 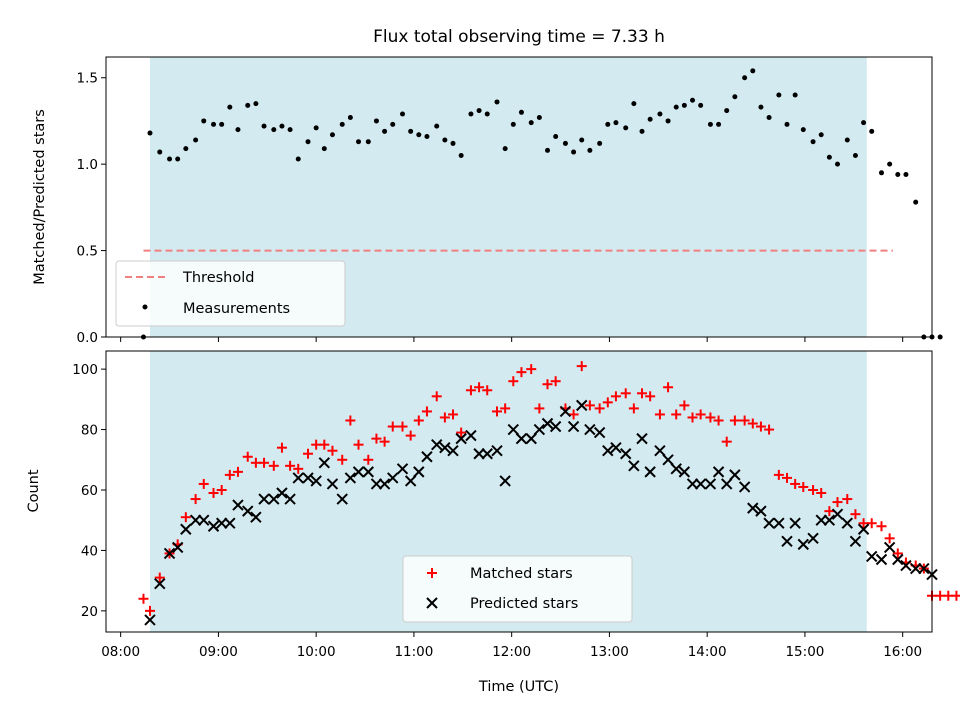 What do you see at coordinates (87, 252) in the screenshot?
I see `top-y-tick-label: 0.5` at bounding box center [87, 252].